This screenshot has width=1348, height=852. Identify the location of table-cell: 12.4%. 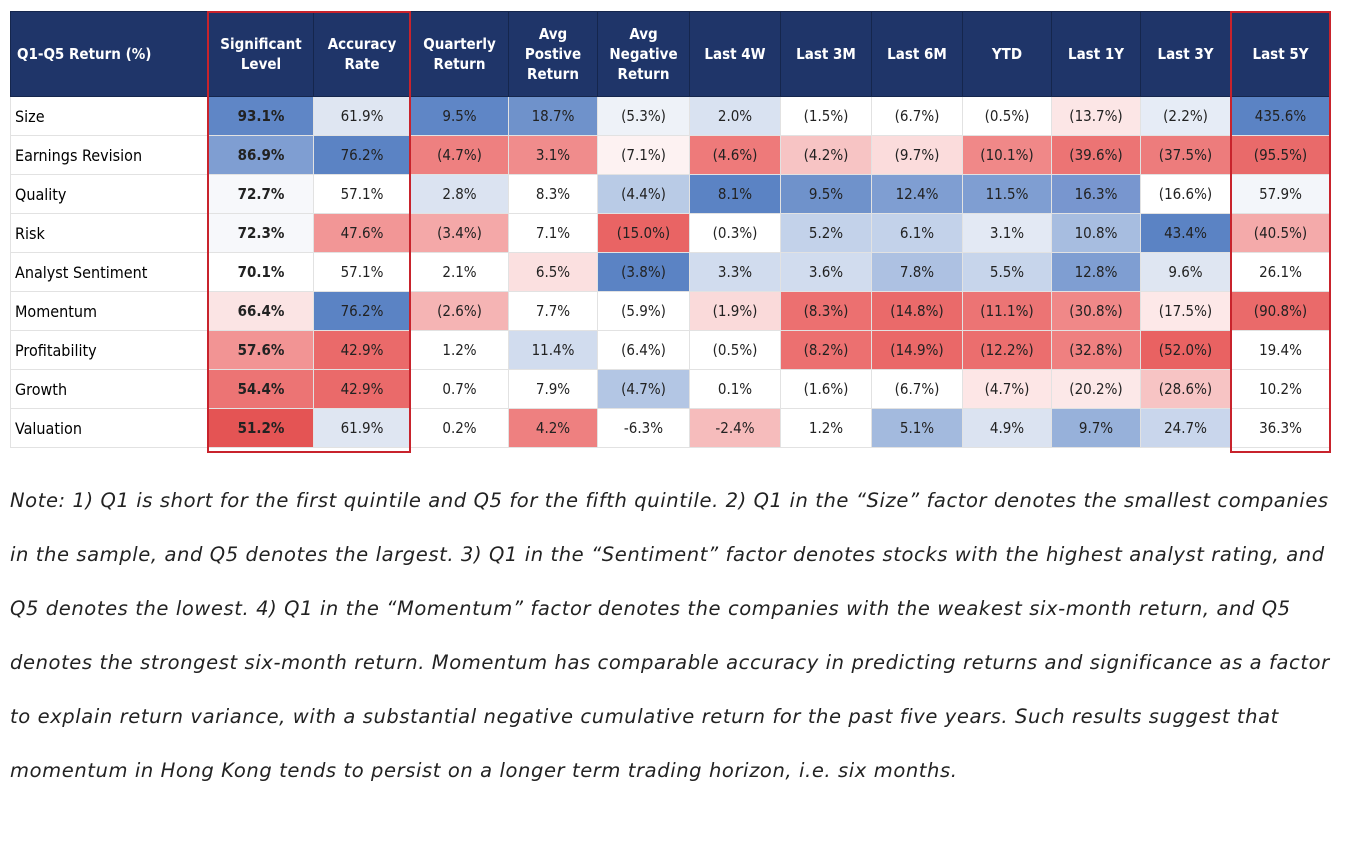
(917, 194).